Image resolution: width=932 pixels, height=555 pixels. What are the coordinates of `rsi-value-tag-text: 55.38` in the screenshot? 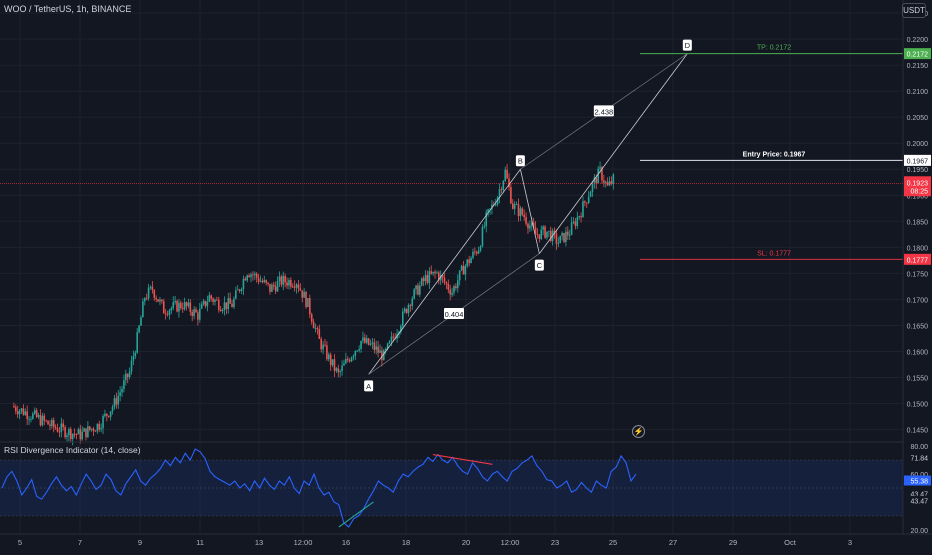 It's located at (919, 482).